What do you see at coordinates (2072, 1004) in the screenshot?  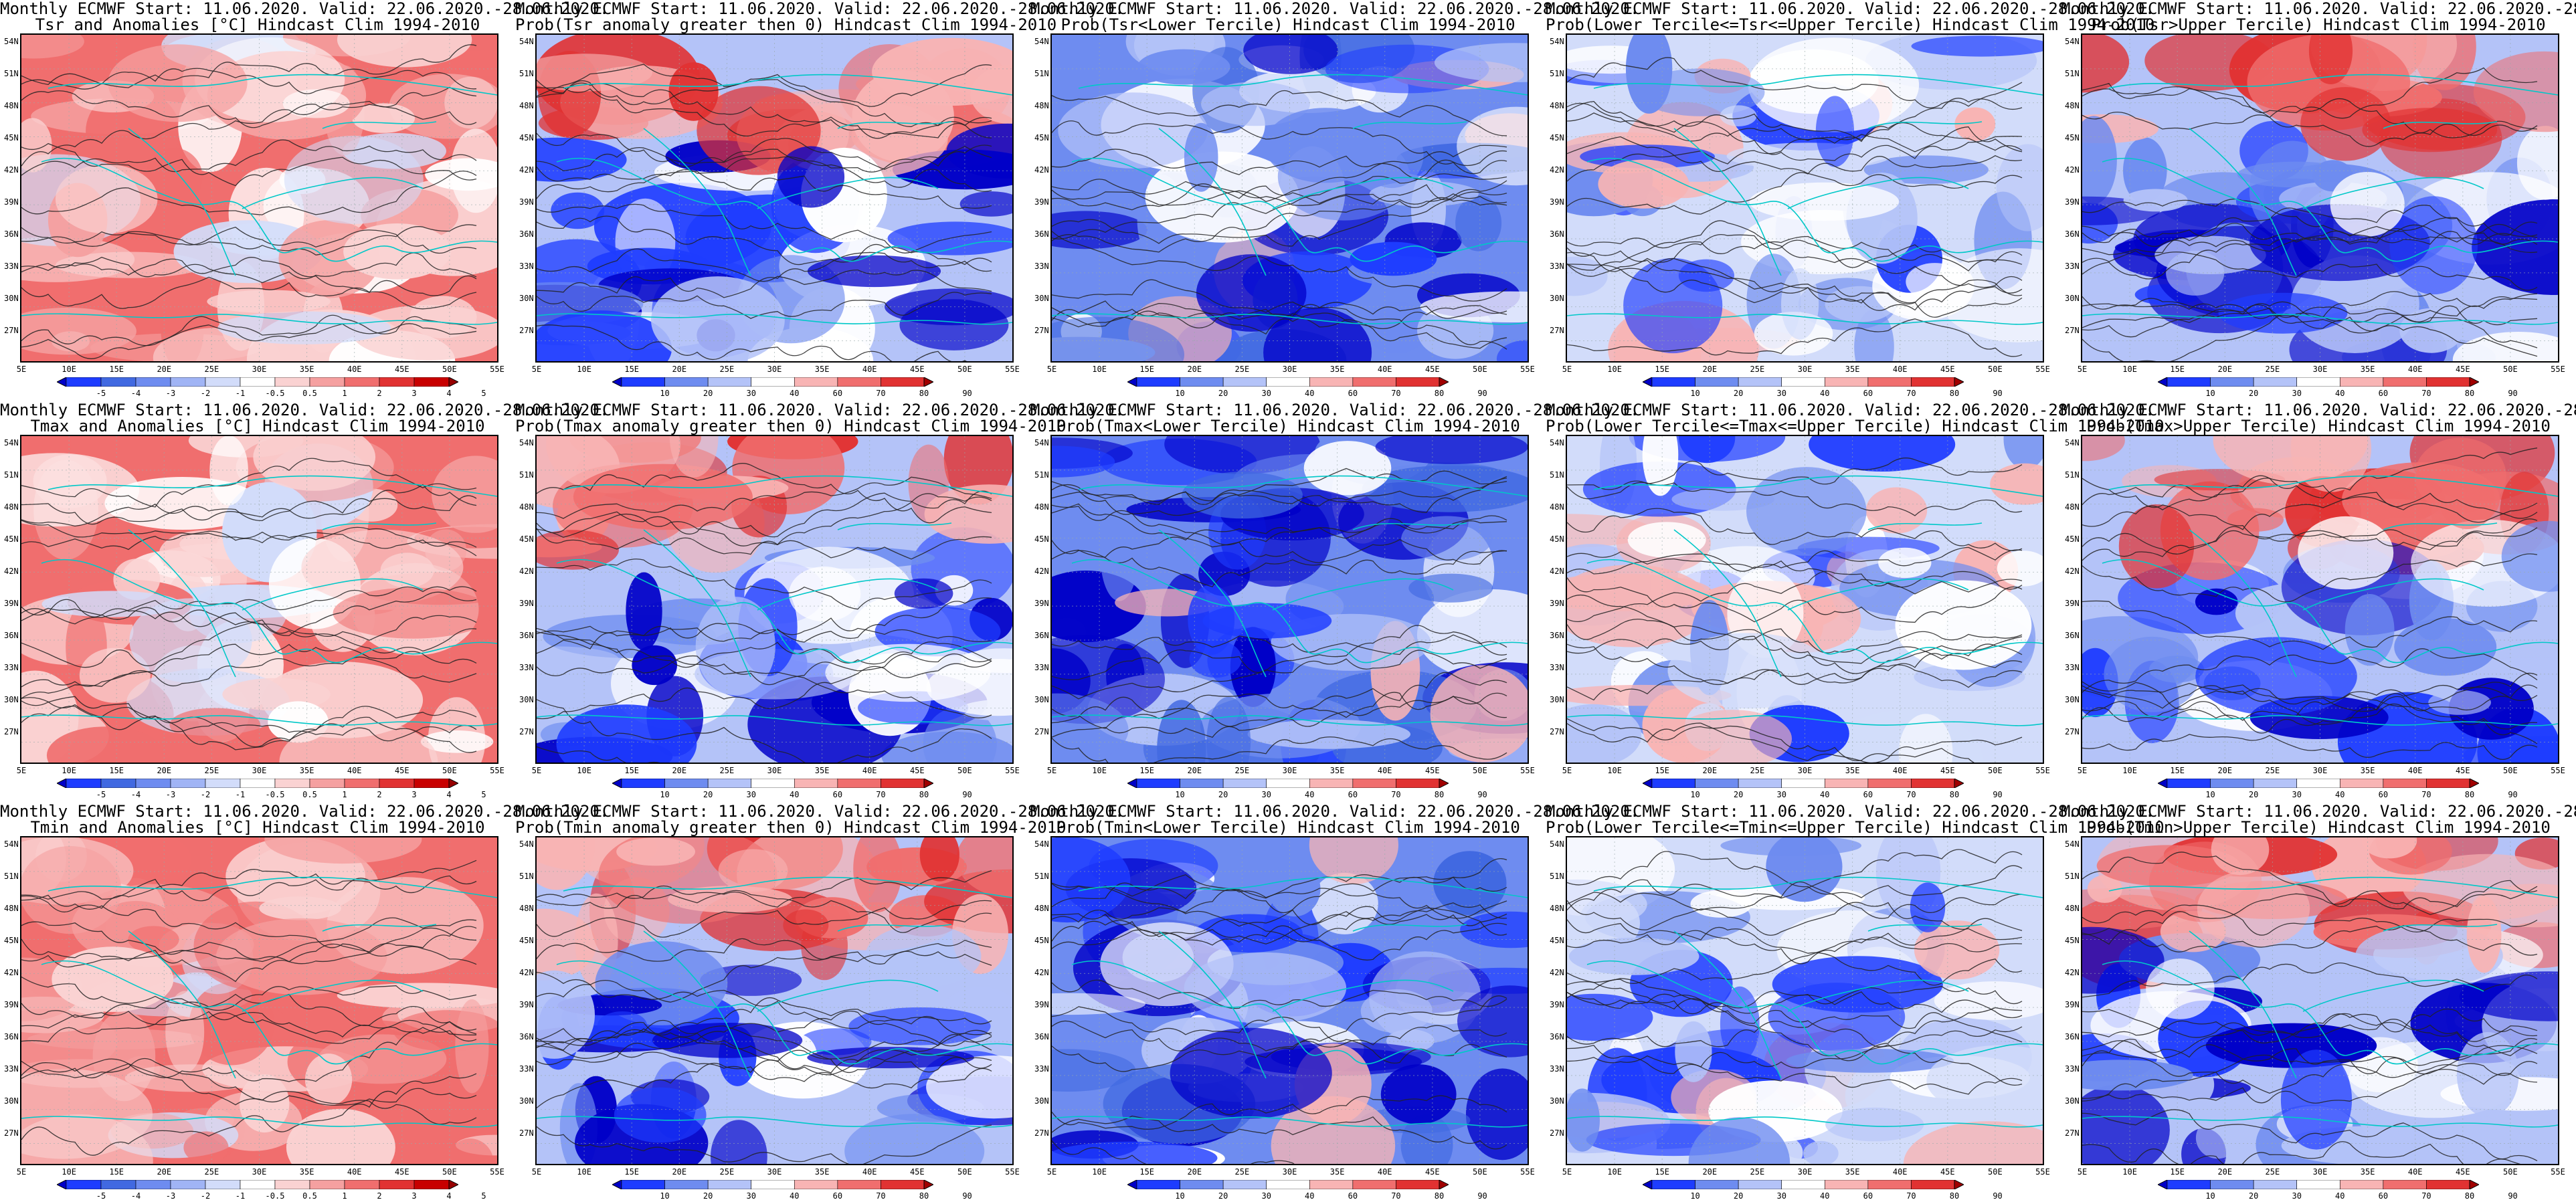 I see `lat-tick-label: 39N` at bounding box center [2072, 1004].